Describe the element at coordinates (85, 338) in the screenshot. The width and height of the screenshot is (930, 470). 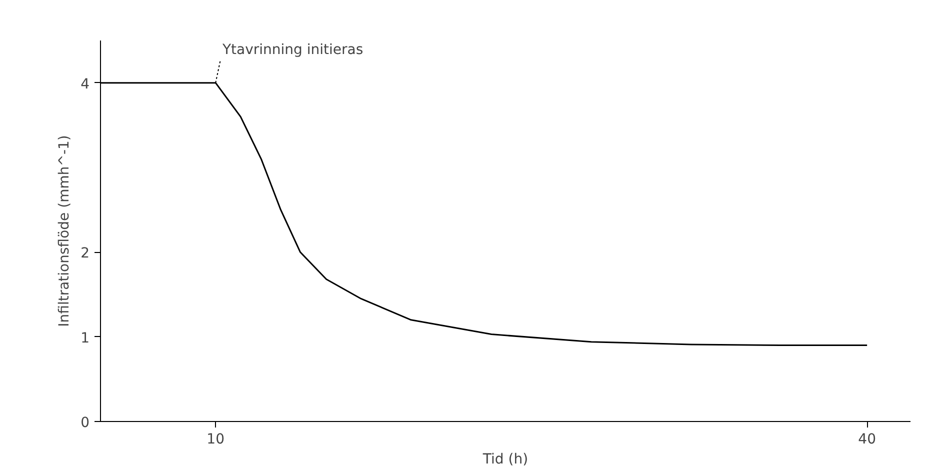
I see `y-tick-label: 1` at that location.